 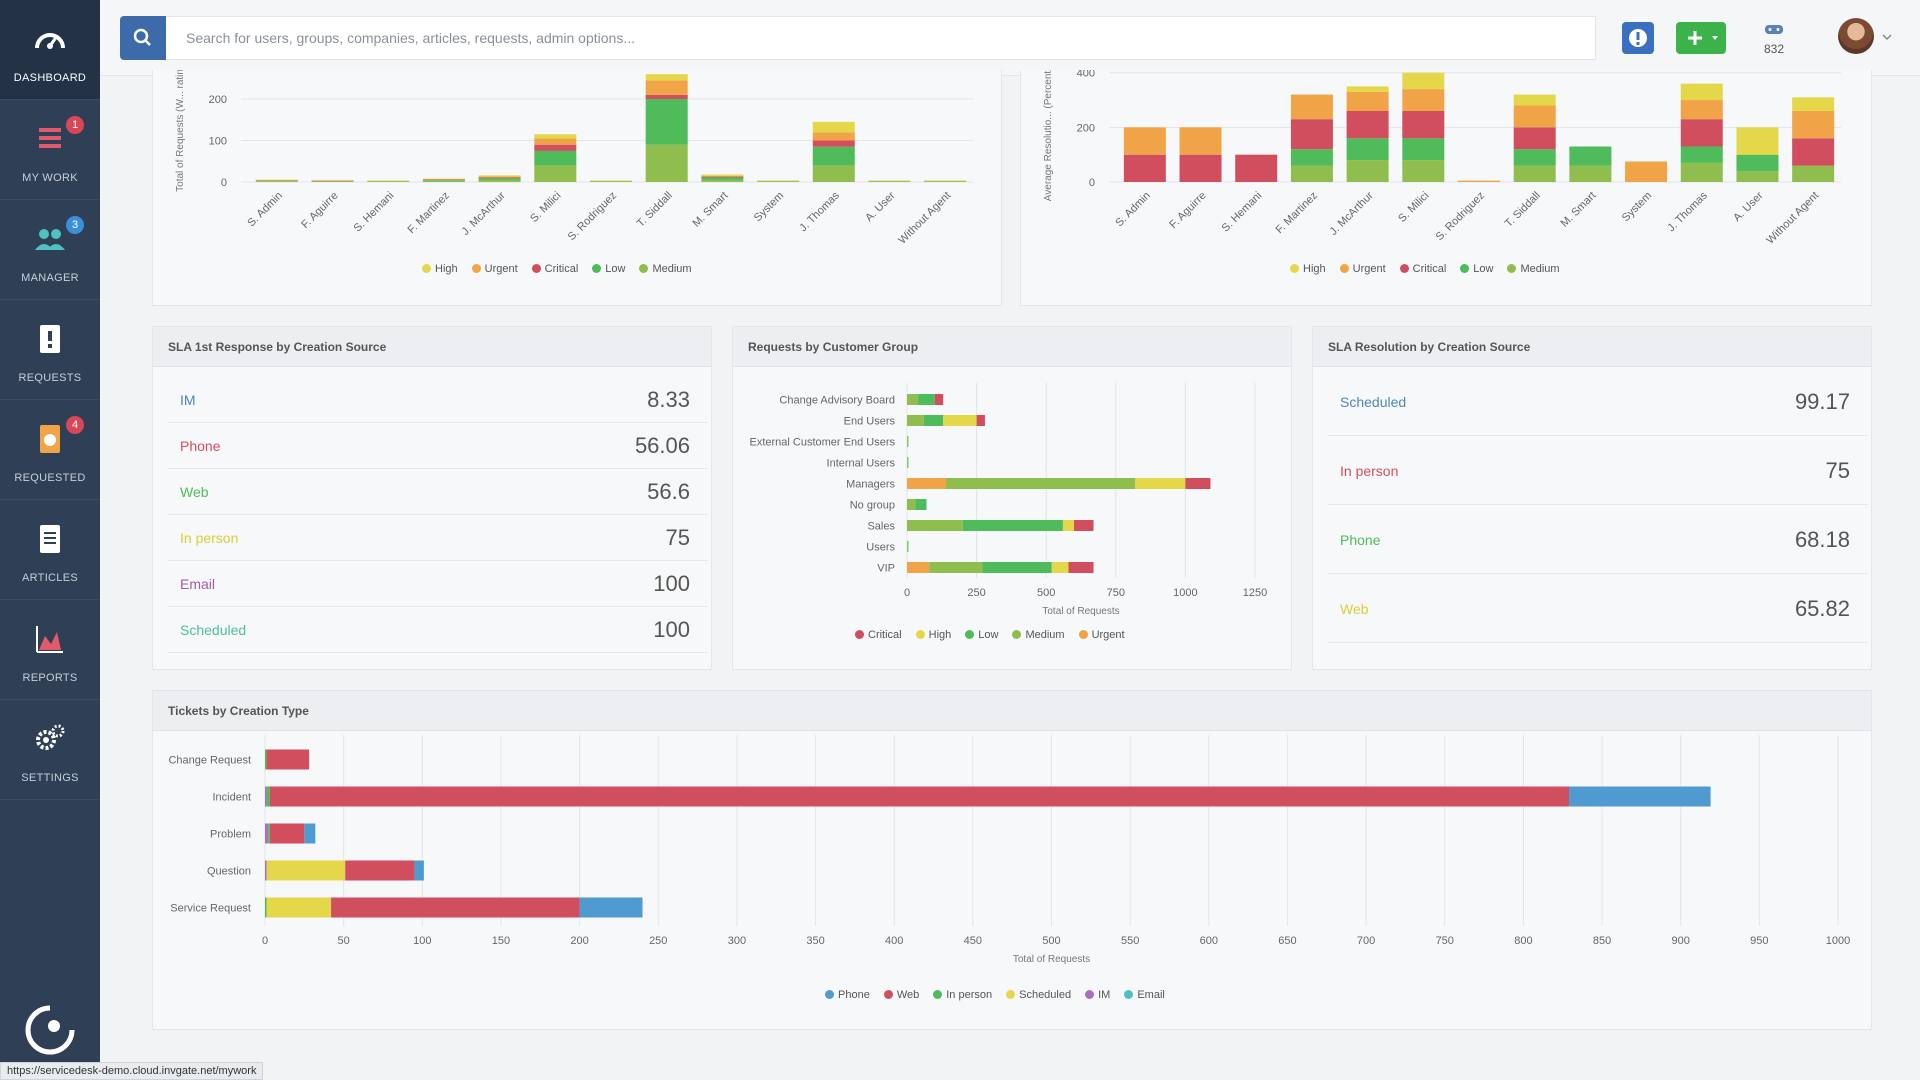 What do you see at coordinates (1097, 995) in the screenshot?
I see `legend-item: IM` at bounding box center [1097, 995].